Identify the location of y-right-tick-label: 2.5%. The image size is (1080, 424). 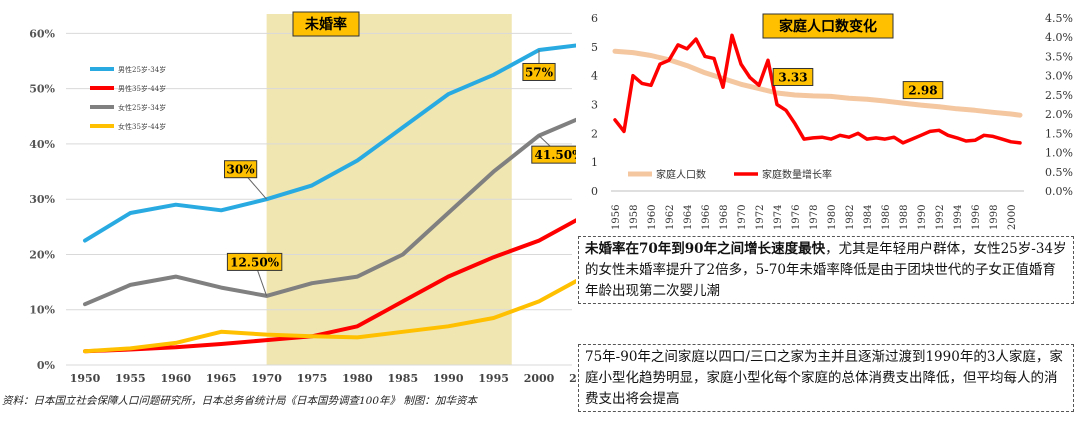
(1059, 95).